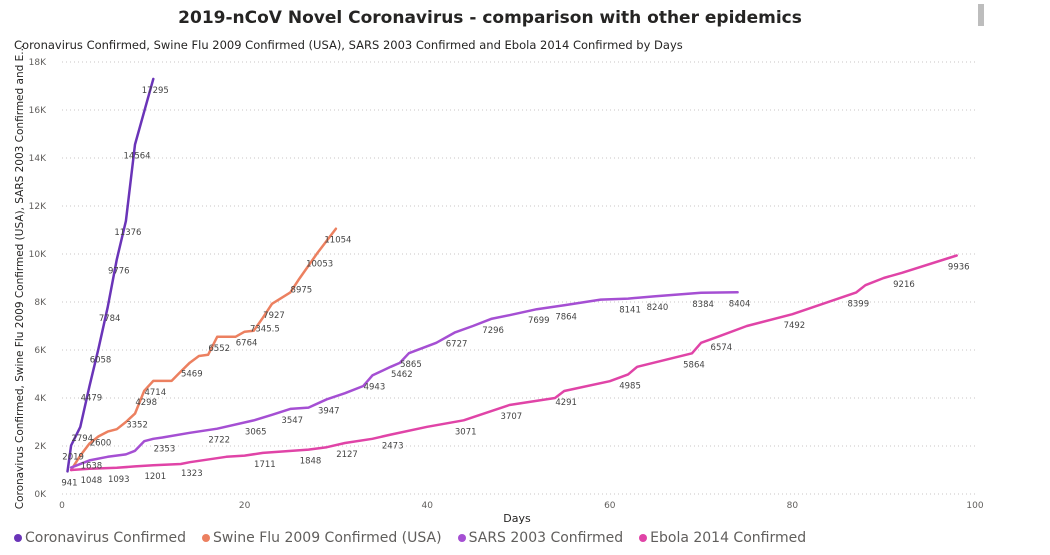  I want to click on data-label: 8404, so click(740, 304).